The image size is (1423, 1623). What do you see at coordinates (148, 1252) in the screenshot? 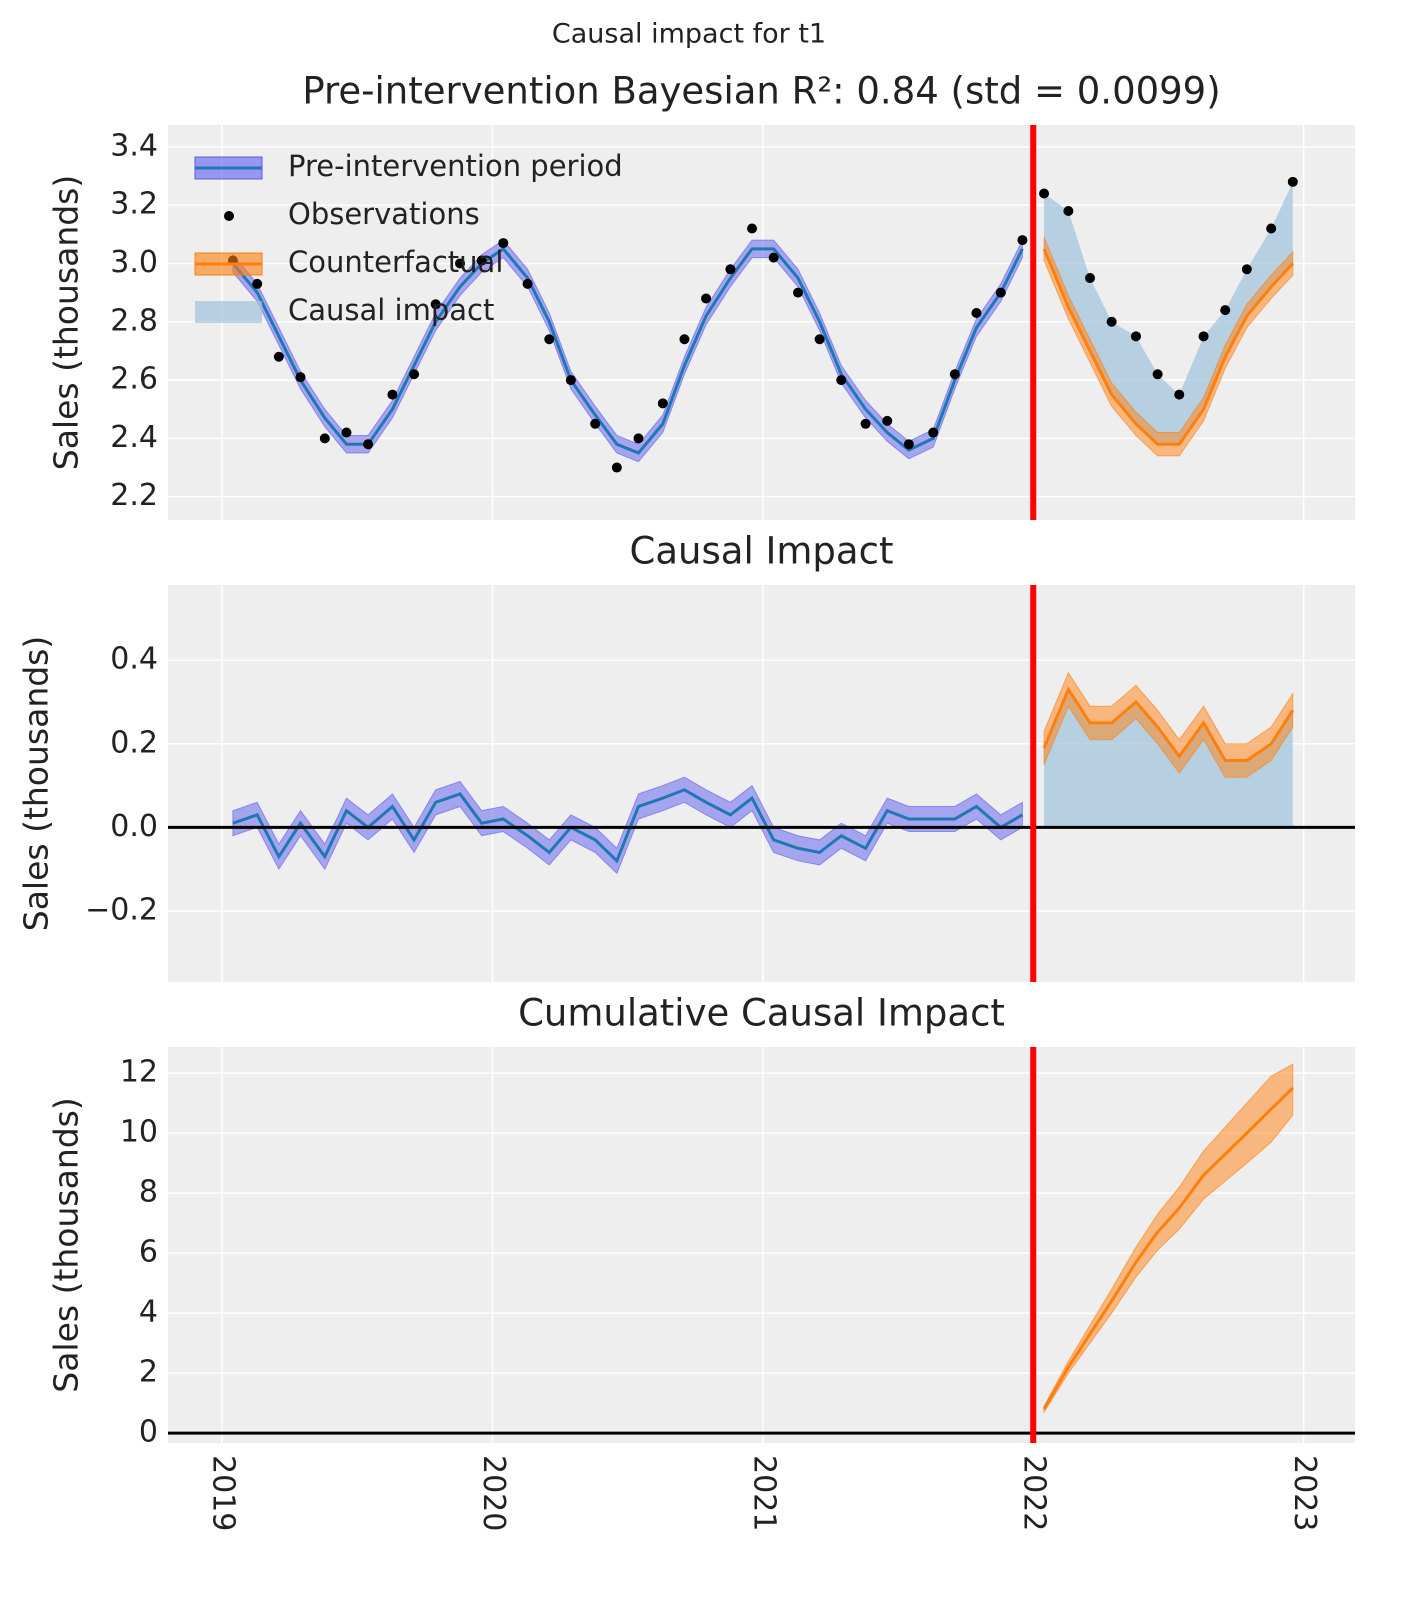
I see `y-tick-label: 6` at bounding box center [148, 1252].